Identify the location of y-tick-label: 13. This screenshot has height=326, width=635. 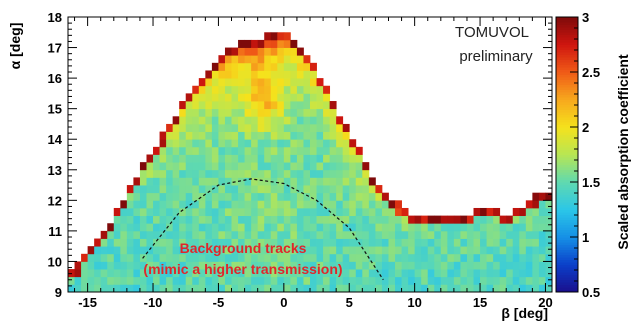
(55, 170).